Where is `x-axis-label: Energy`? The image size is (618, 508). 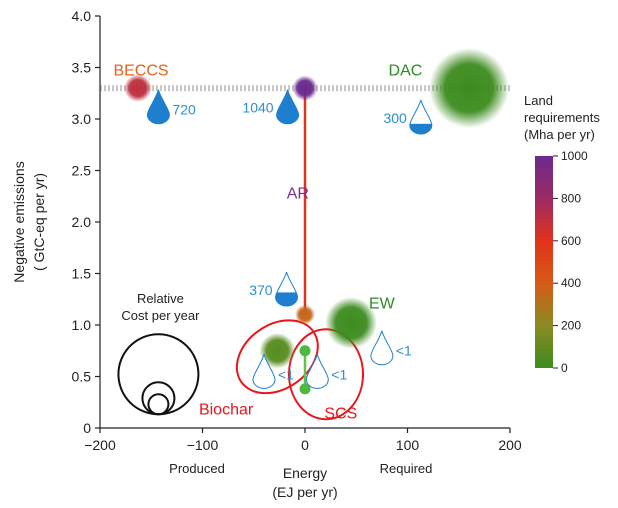
x-axis-label: Energy is located at coordinates (305, 473).